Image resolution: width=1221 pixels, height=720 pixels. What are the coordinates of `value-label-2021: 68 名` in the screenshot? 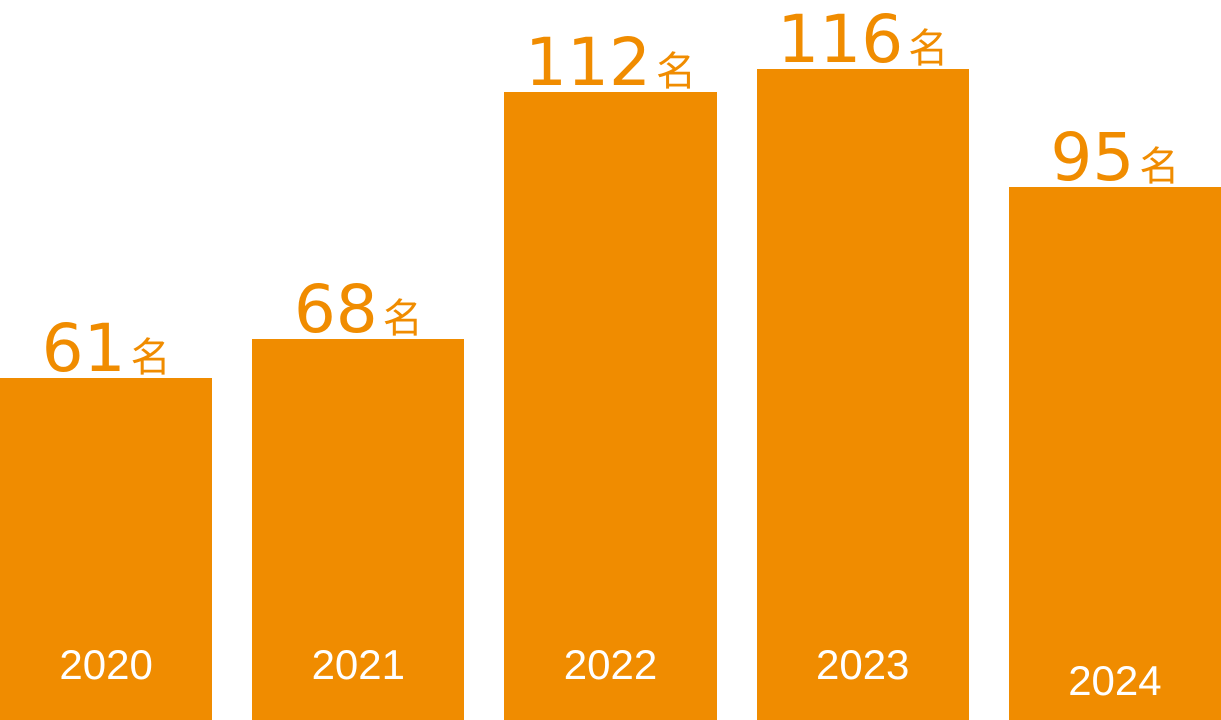 It's located at (358, 310).